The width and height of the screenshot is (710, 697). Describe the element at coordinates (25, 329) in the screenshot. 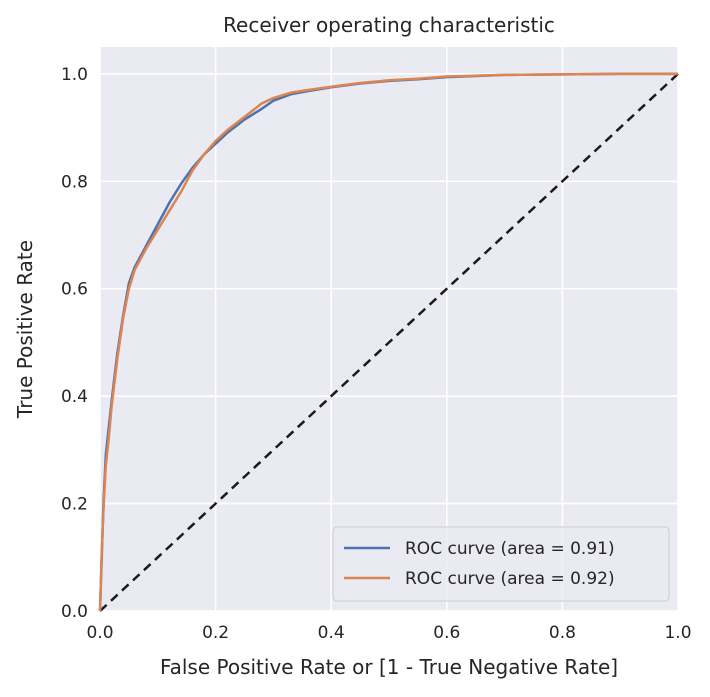

I see `y-axis-label: True Positive Rate` at that location.